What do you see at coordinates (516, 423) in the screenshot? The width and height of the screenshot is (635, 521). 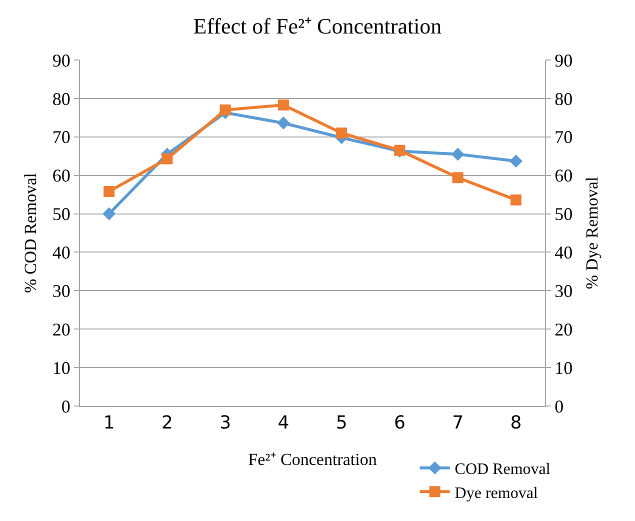 I see `x-tick-label: 8` at bounding box center [516, 423].